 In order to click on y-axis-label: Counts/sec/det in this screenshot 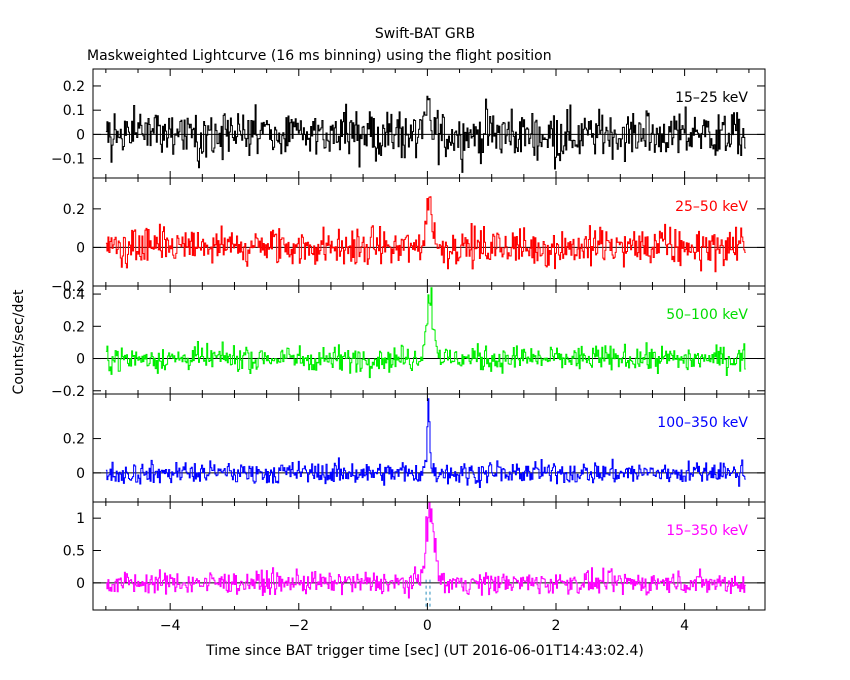, I will do `click(19, 341)`.